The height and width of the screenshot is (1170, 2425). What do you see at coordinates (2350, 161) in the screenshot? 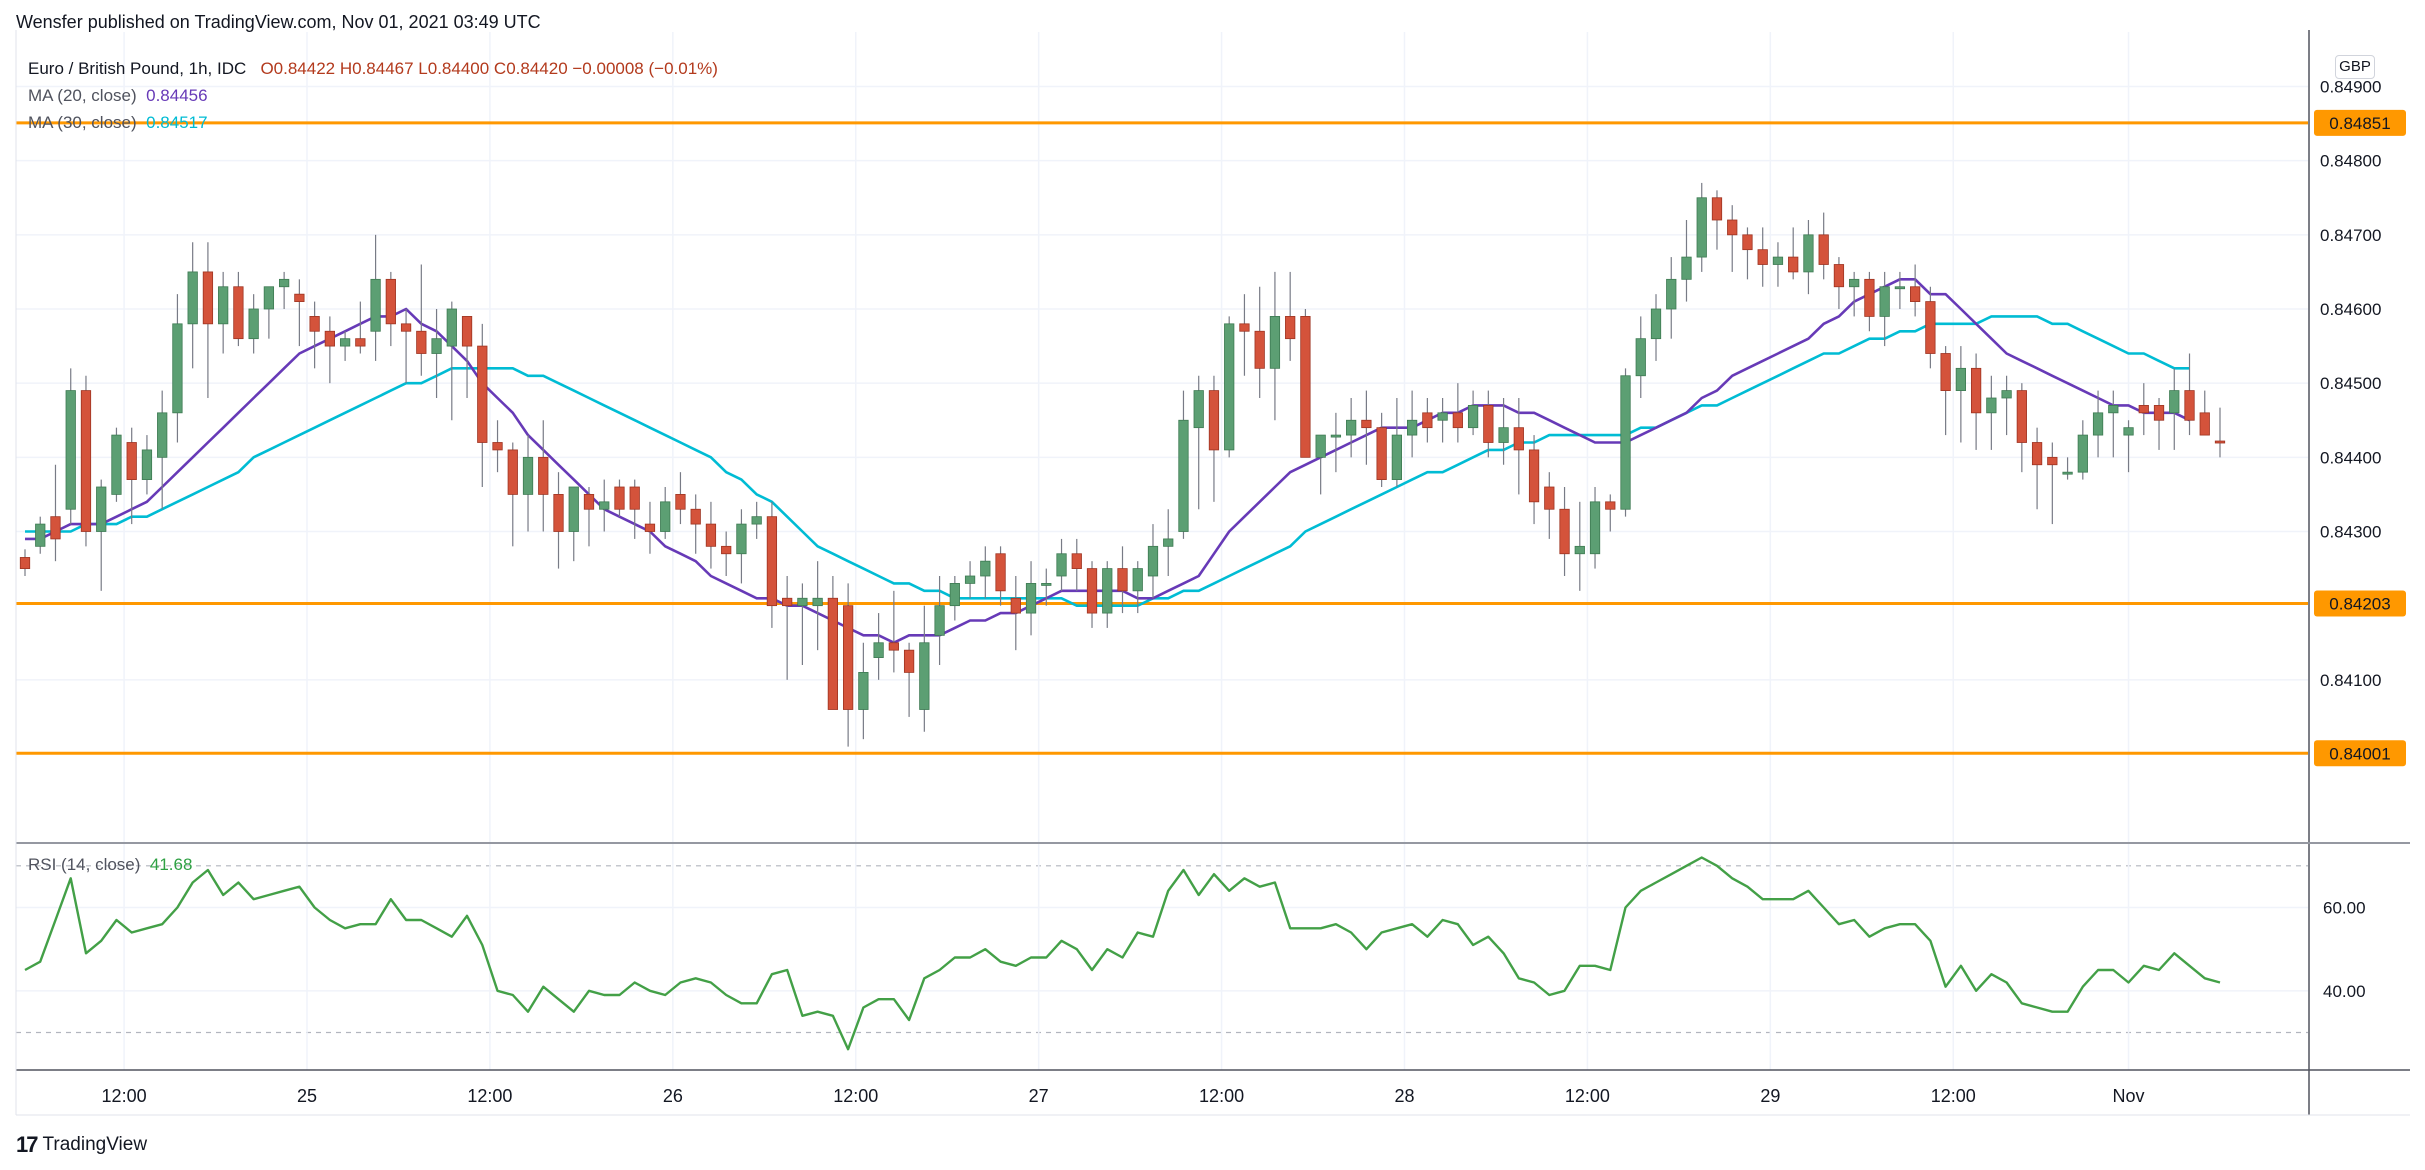
I see `price-tick-label: 0.84800` at bounding box center [2350, 161].